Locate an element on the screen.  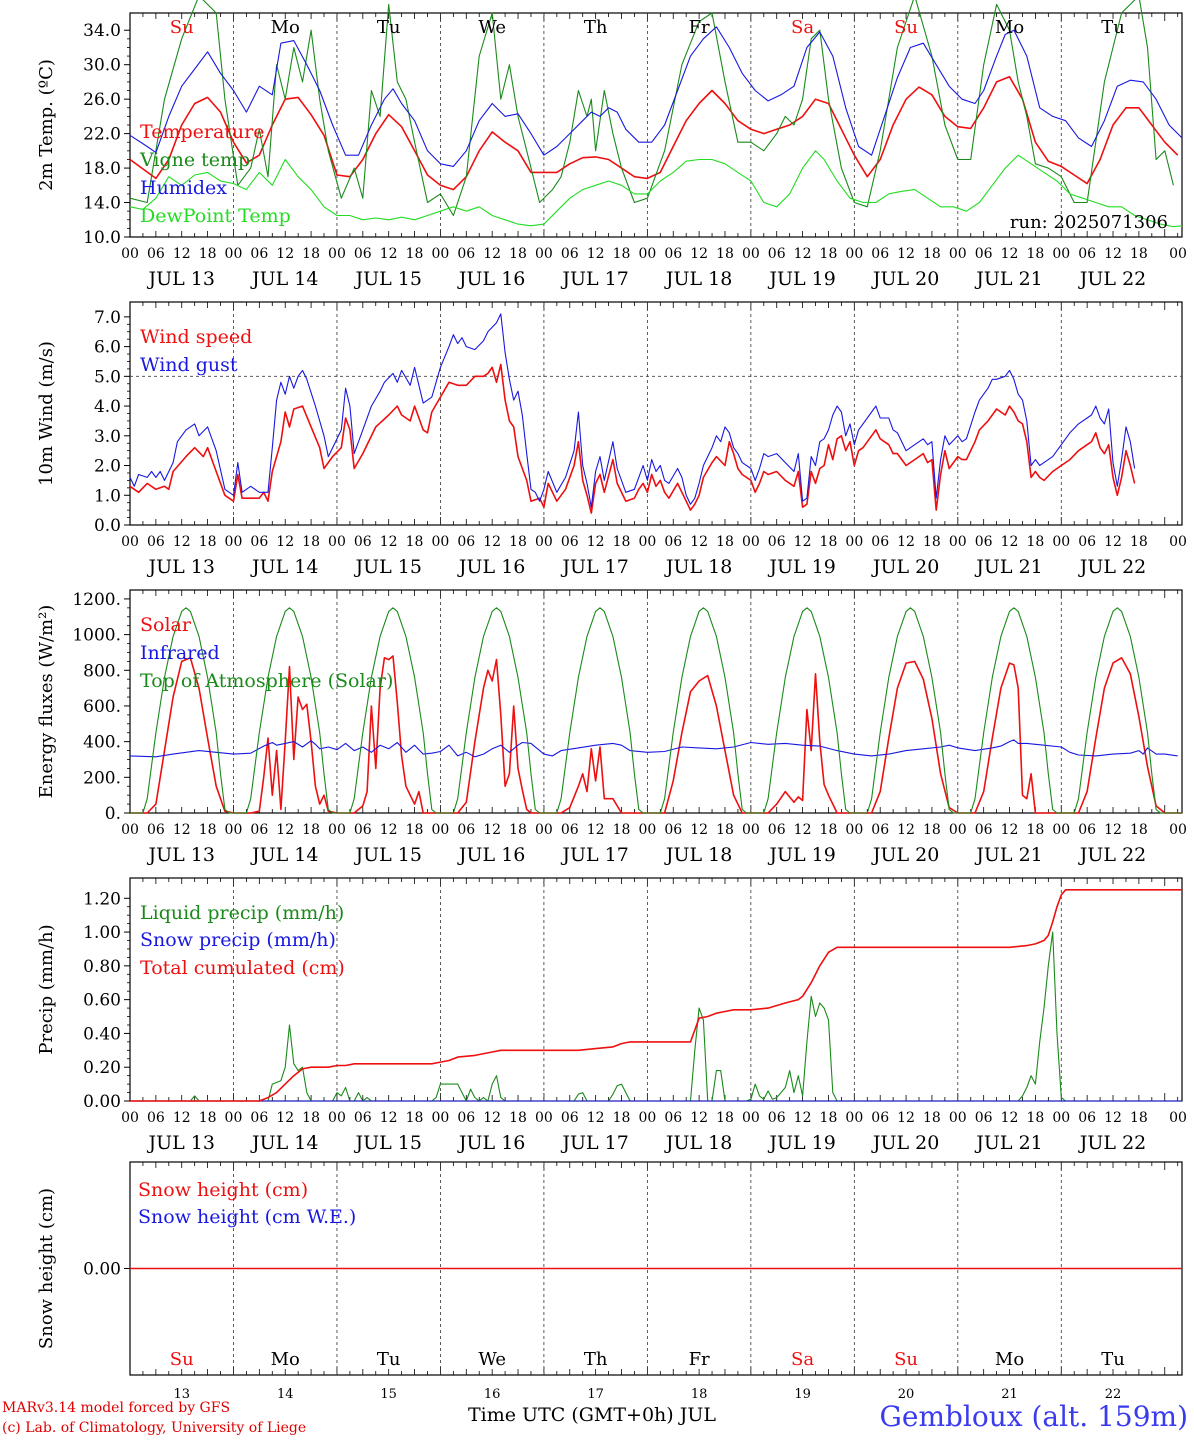
series-line-temperature is located at coordinates (654, 133).